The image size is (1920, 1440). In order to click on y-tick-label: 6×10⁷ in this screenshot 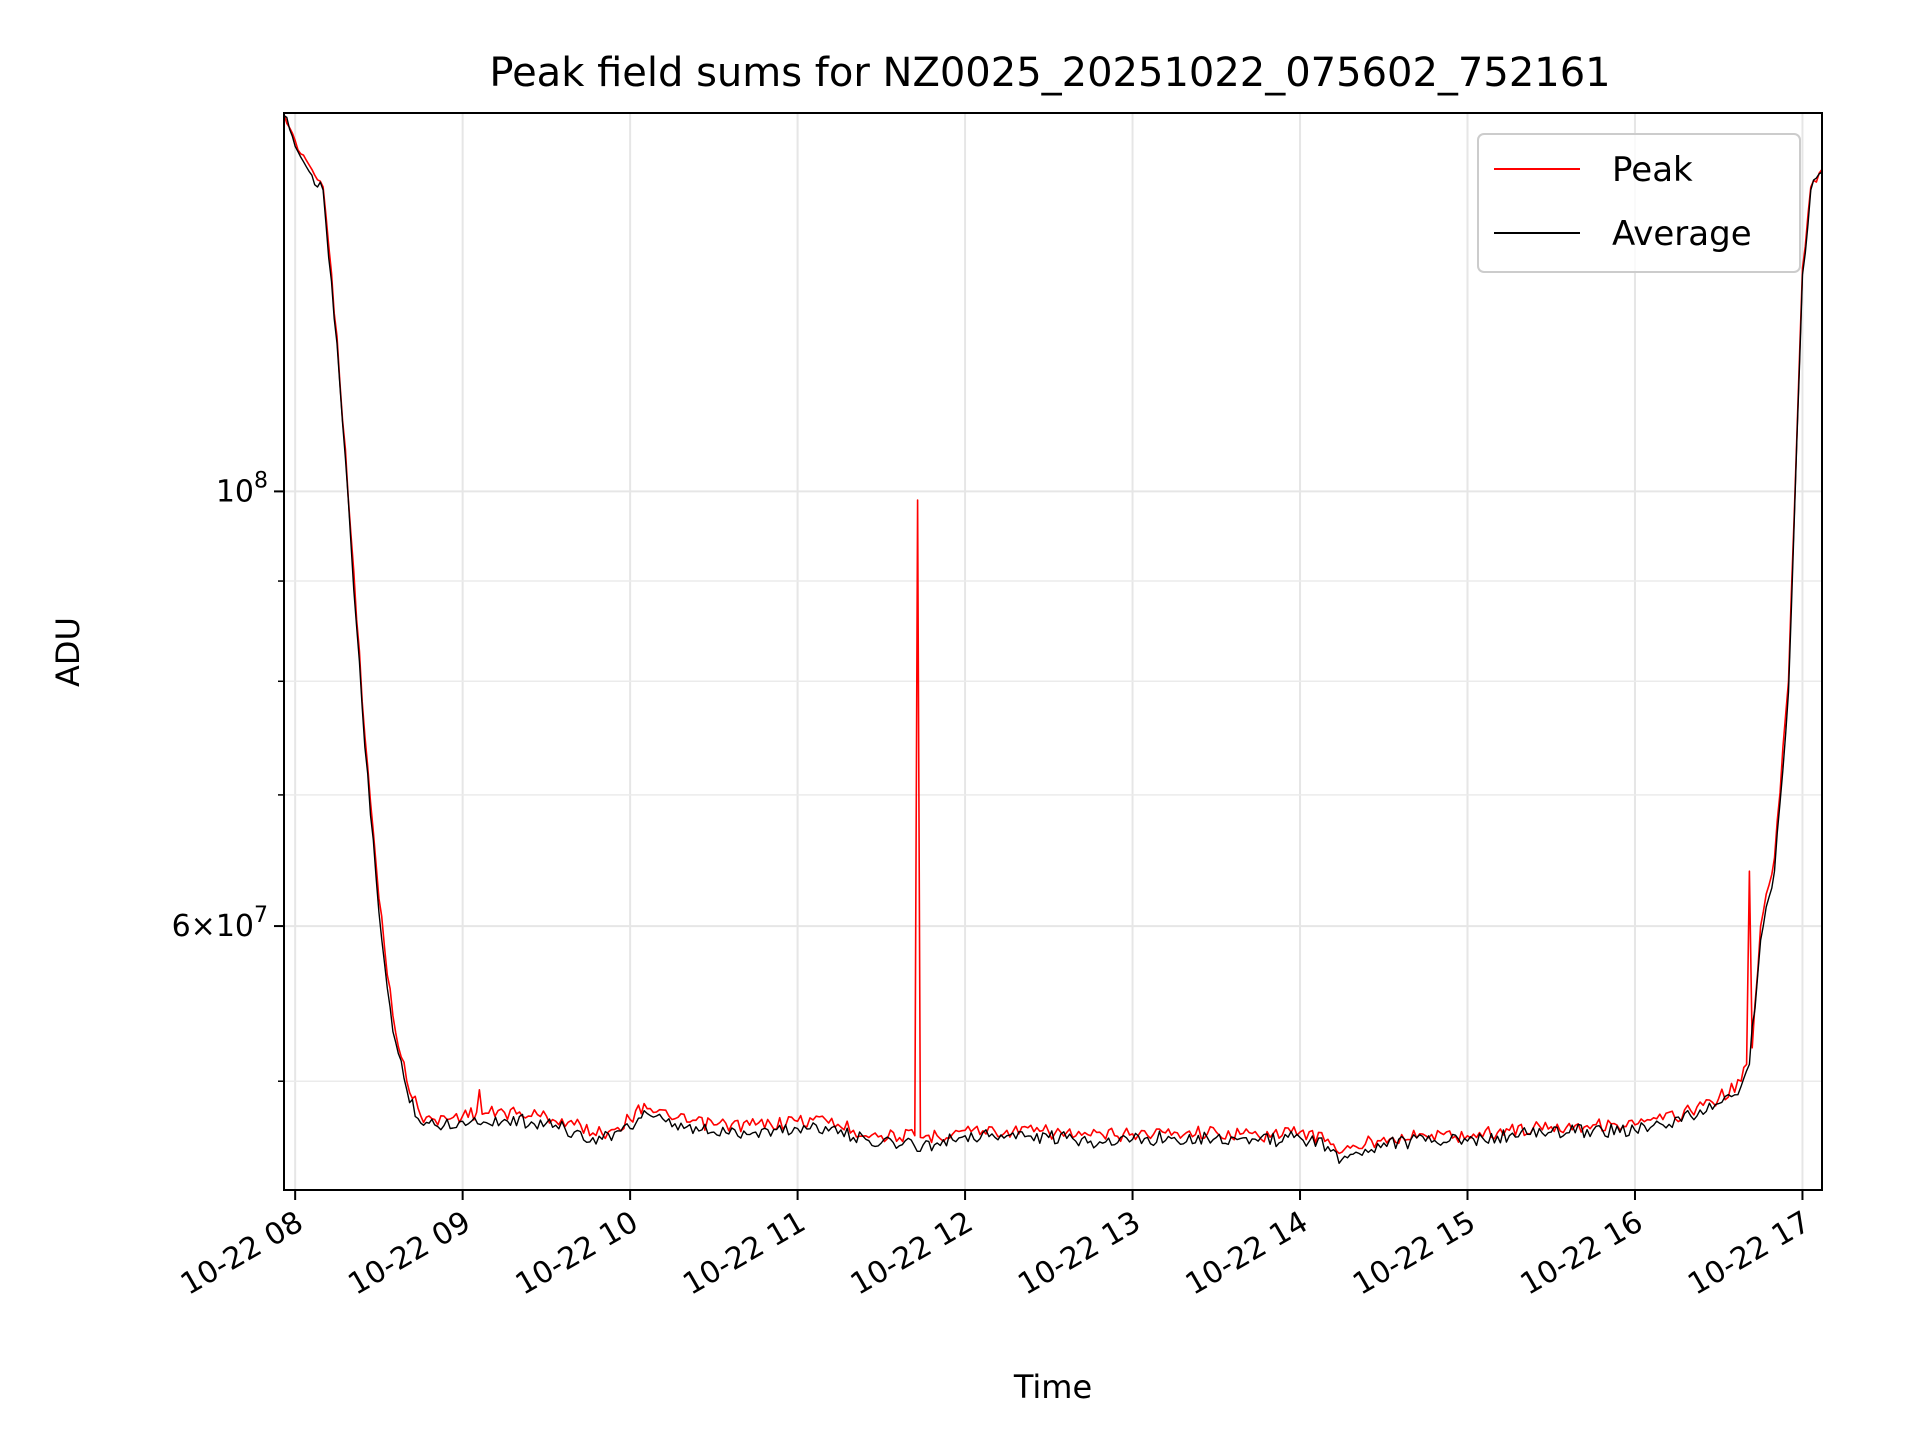, I will do `click(220, 923)`.